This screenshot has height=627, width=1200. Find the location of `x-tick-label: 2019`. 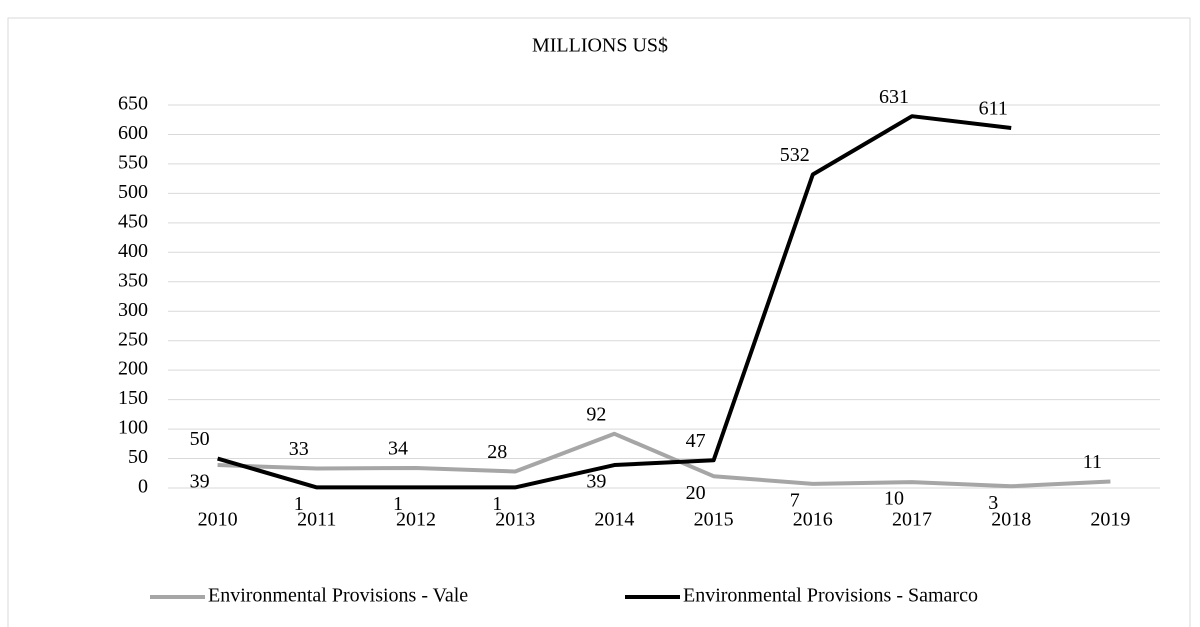

x-tick-label: 2019 is located at coordinates (1110, 520).